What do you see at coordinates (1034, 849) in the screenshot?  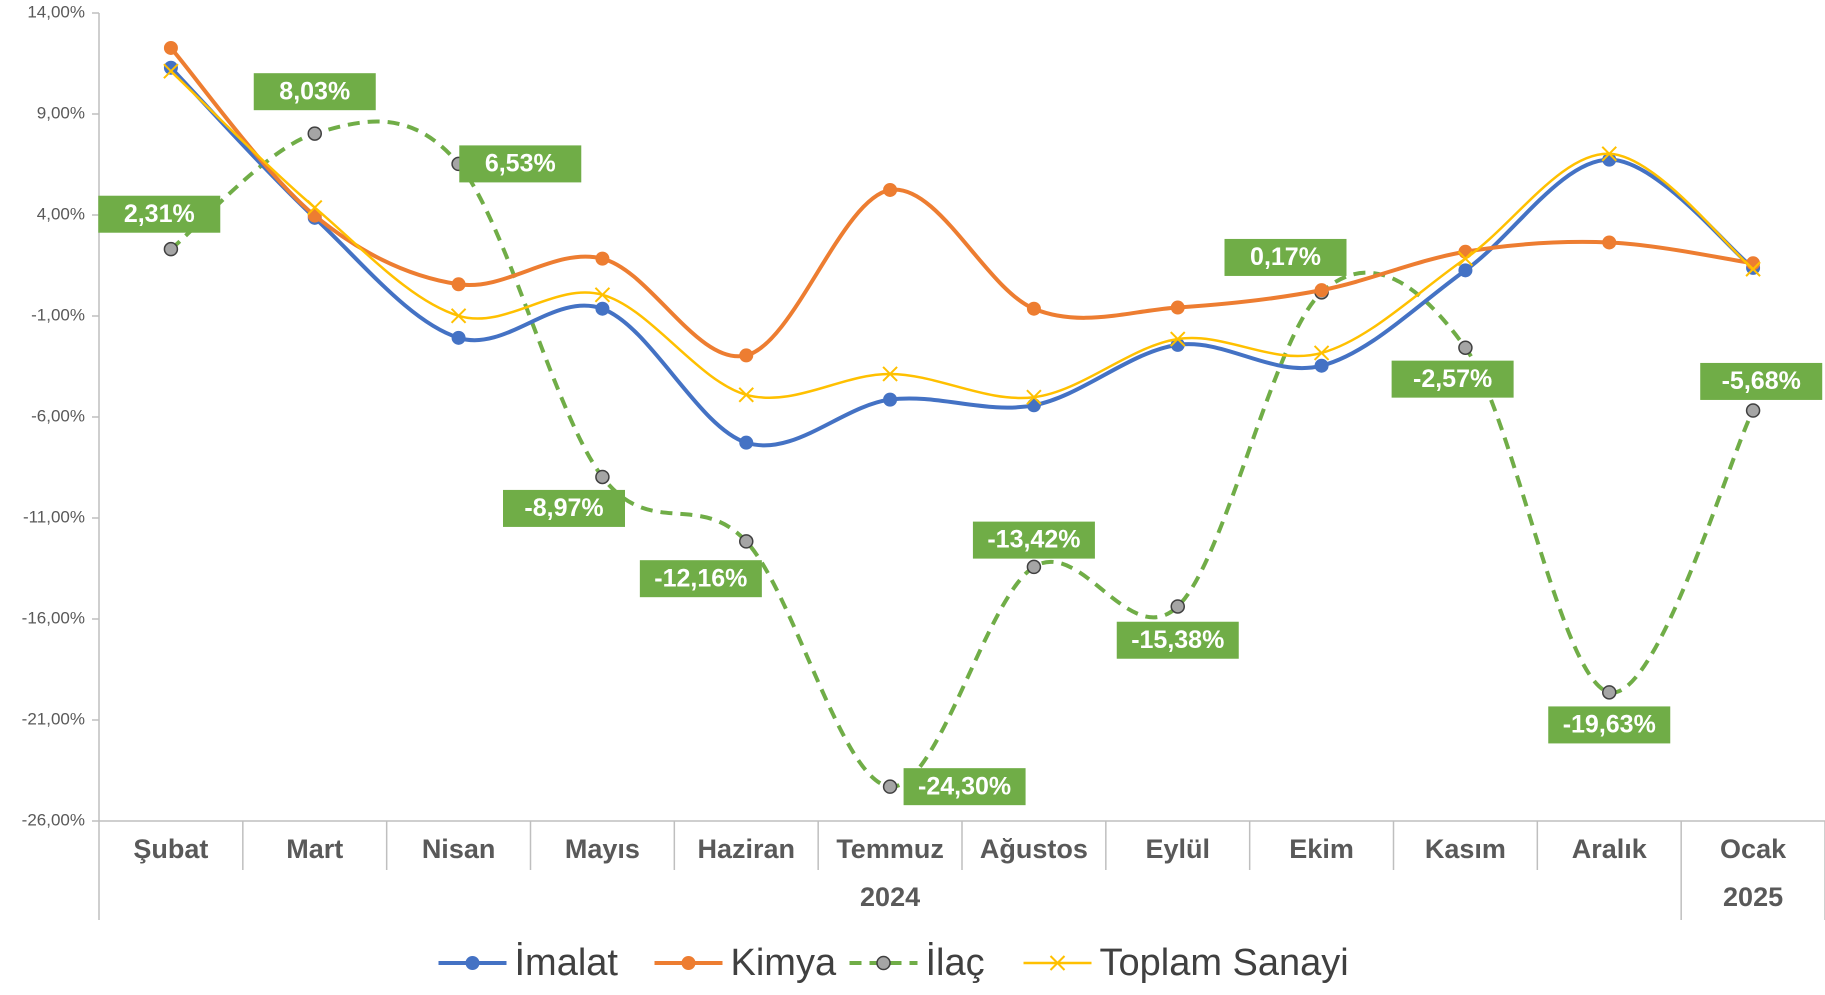 I see `x-tick-label: Ağustos` at bounding box center [1034, 849].